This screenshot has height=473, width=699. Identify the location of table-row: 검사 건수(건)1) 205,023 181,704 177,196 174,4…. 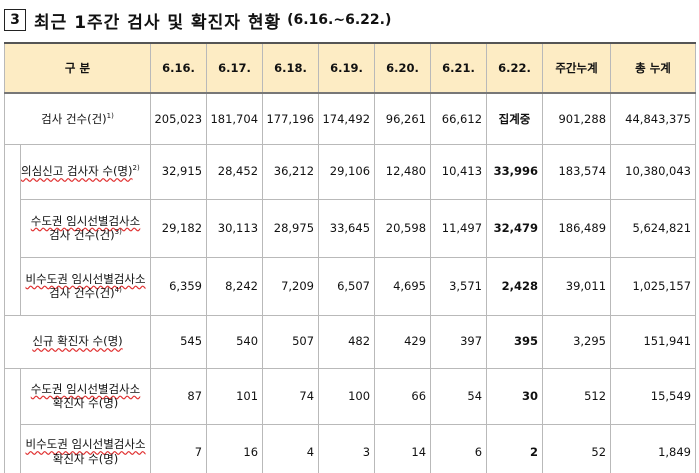
(350, 118).